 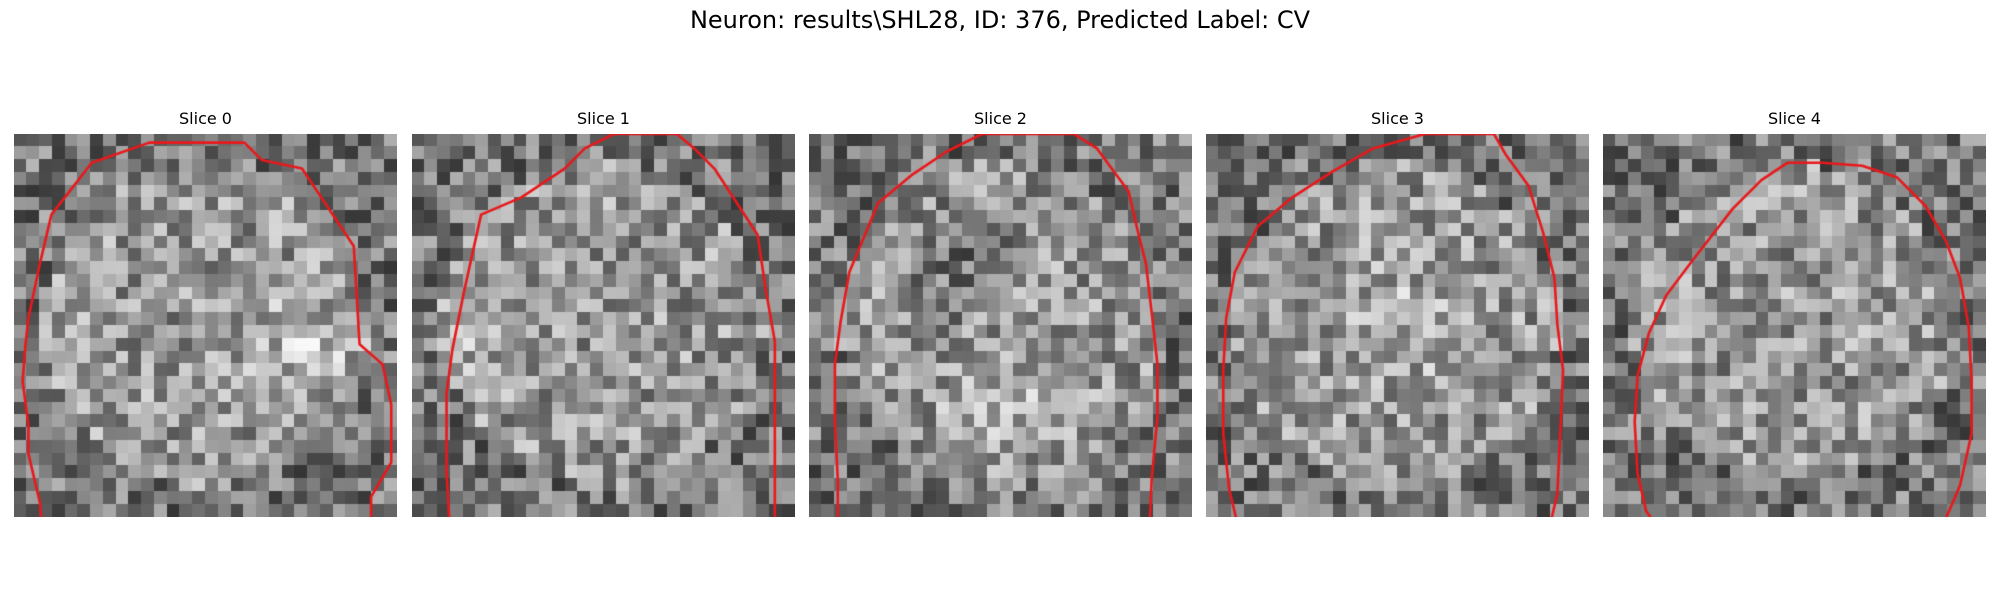 I want to click on panel-slice-1: Slice 1, so click(x=603, y=312).